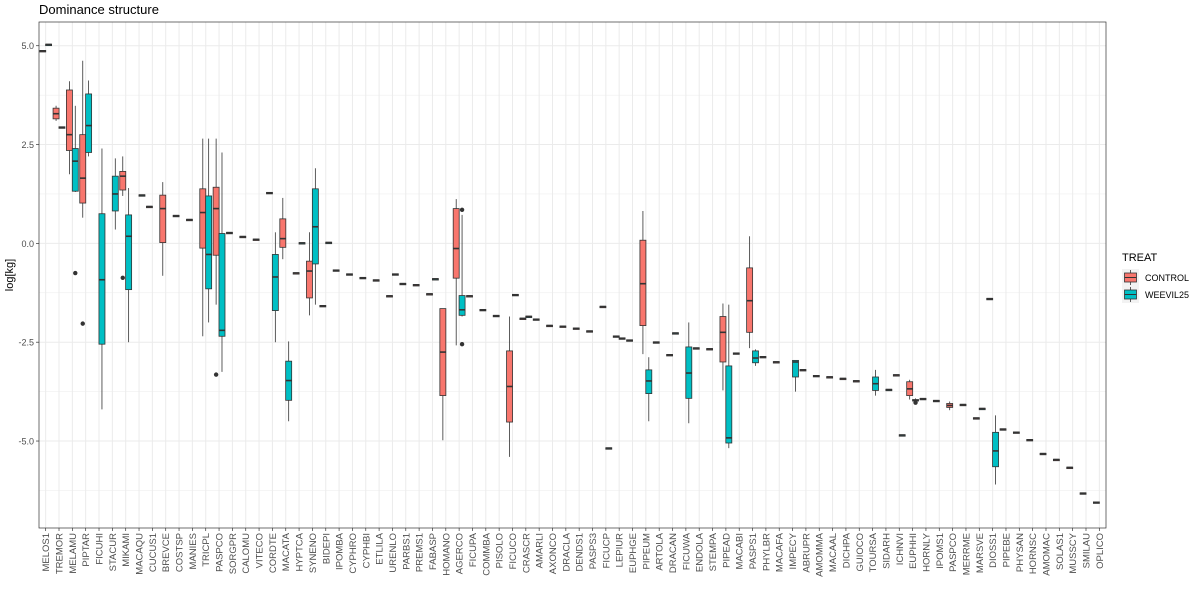  I want to click on x-tick-label: PASPS1, so click(753, 551).